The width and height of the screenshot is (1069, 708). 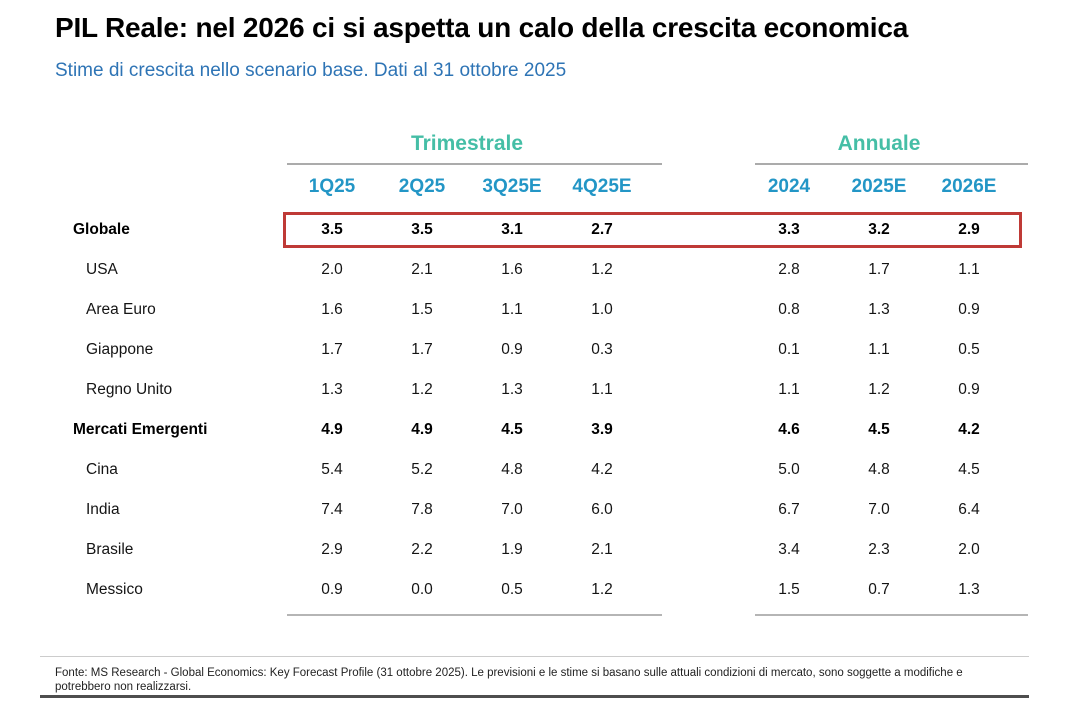 What do you see at coordinates (789, 549) in the screenshot?
I see `value-cell: 3.4` at bounding box center [789, 549].